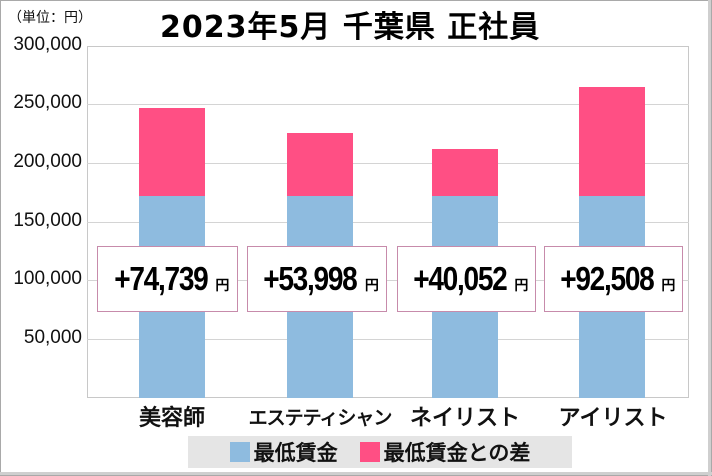 This screenshot has width=712, height=476. I want to click on diff-label-box: +74,739 円, so click(167, 279).